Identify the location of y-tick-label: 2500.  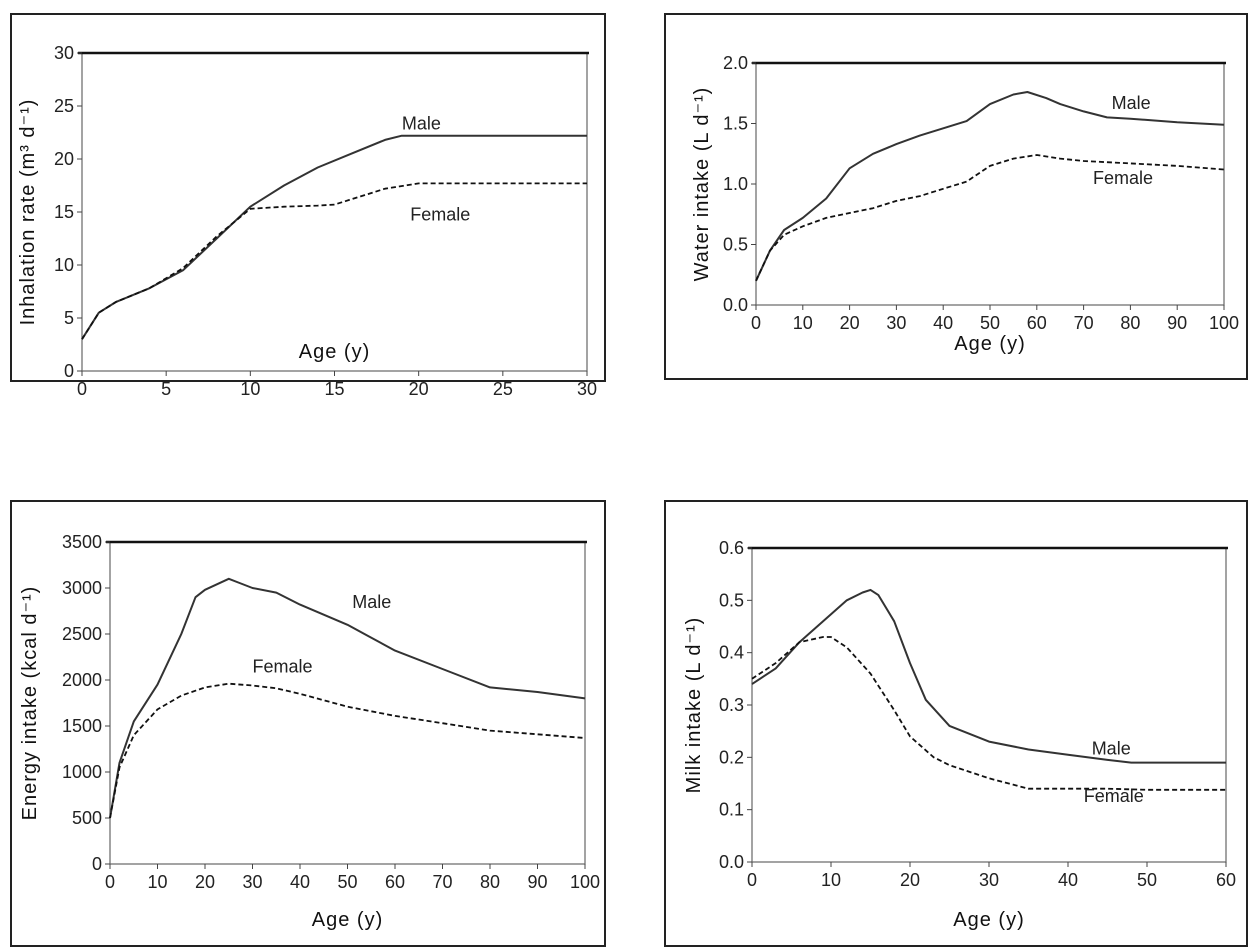
(82, 634).